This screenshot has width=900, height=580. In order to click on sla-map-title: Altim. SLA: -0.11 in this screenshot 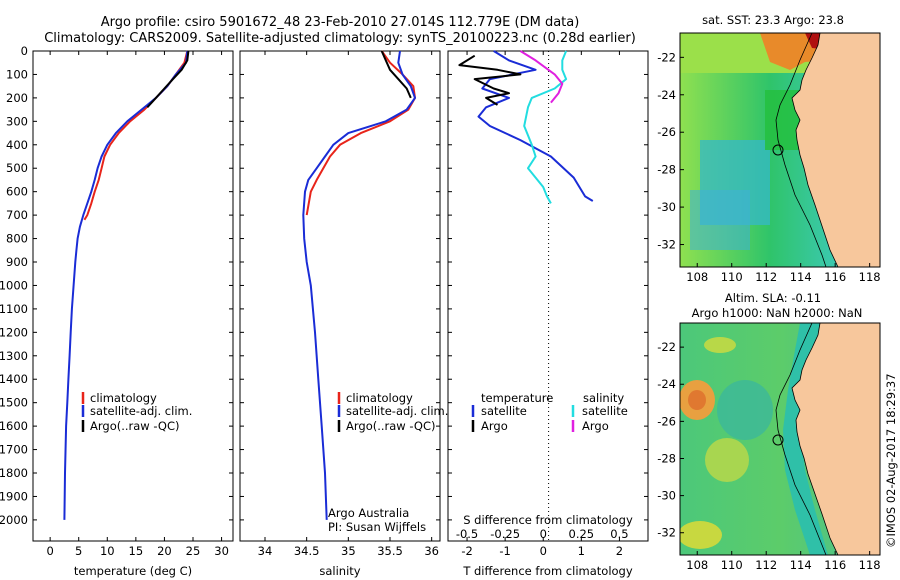, I will do `click(773, 298)`.